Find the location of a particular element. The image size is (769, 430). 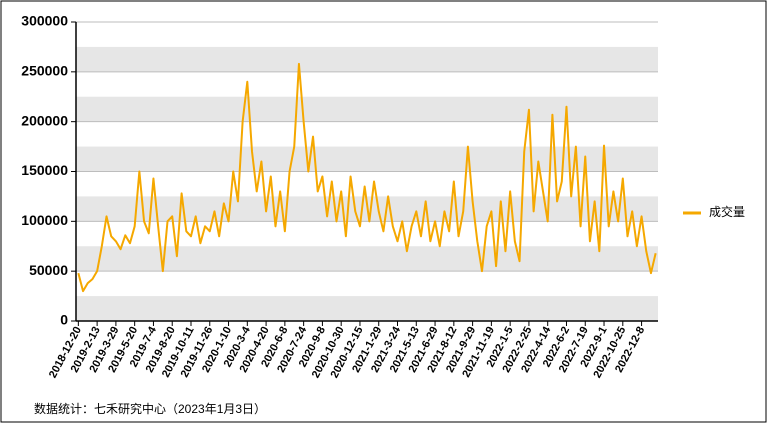

y-tick-label: 200000 is located at coordinates (44, 120).